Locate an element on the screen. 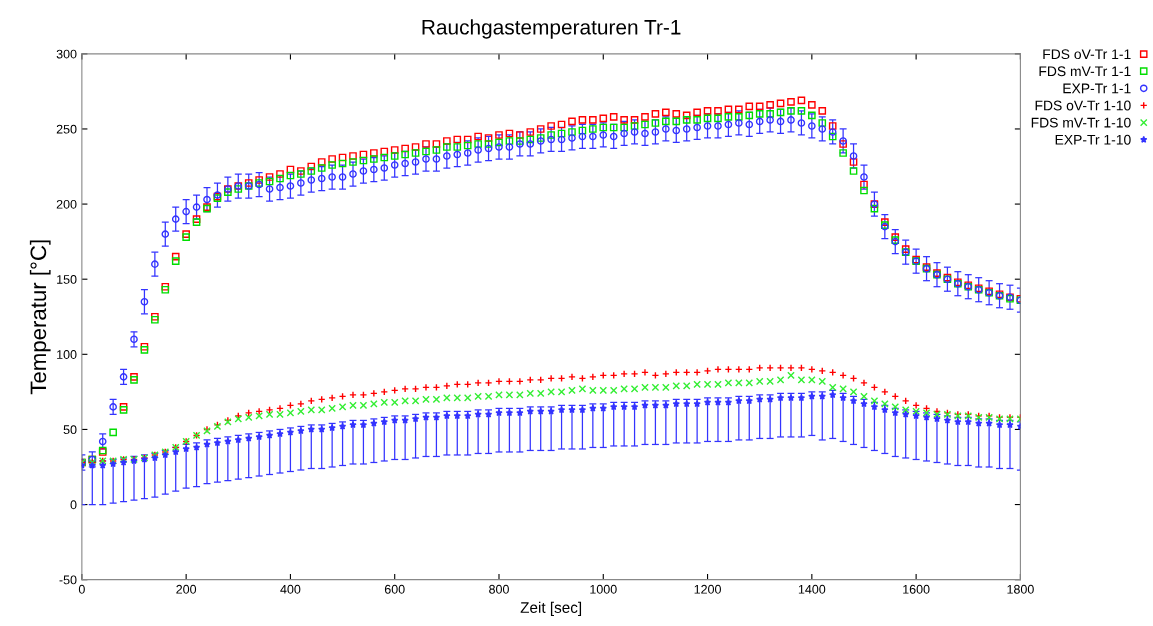 This screenshot has width=1153, height=626. x-tick-label: 1000 is located at coordinates (603, 589).